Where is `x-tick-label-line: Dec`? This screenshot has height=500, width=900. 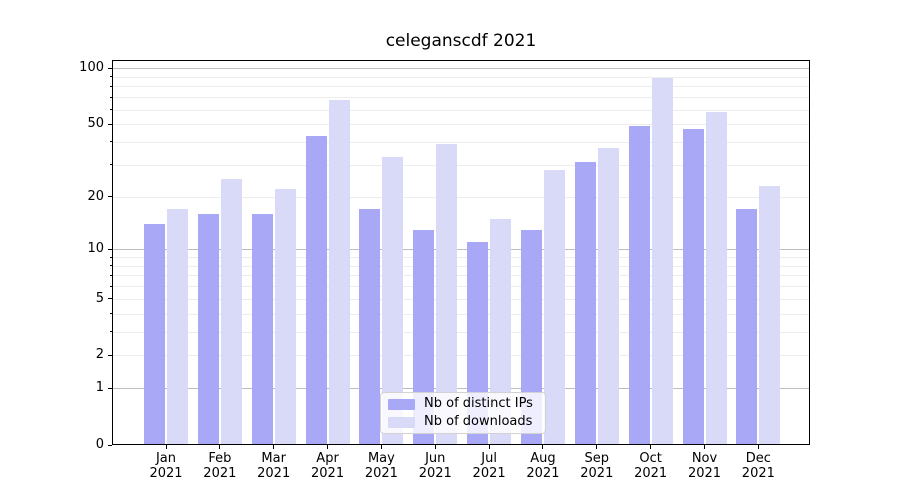
x-tick-label-line: Dec is located at coordinates (758, 458).